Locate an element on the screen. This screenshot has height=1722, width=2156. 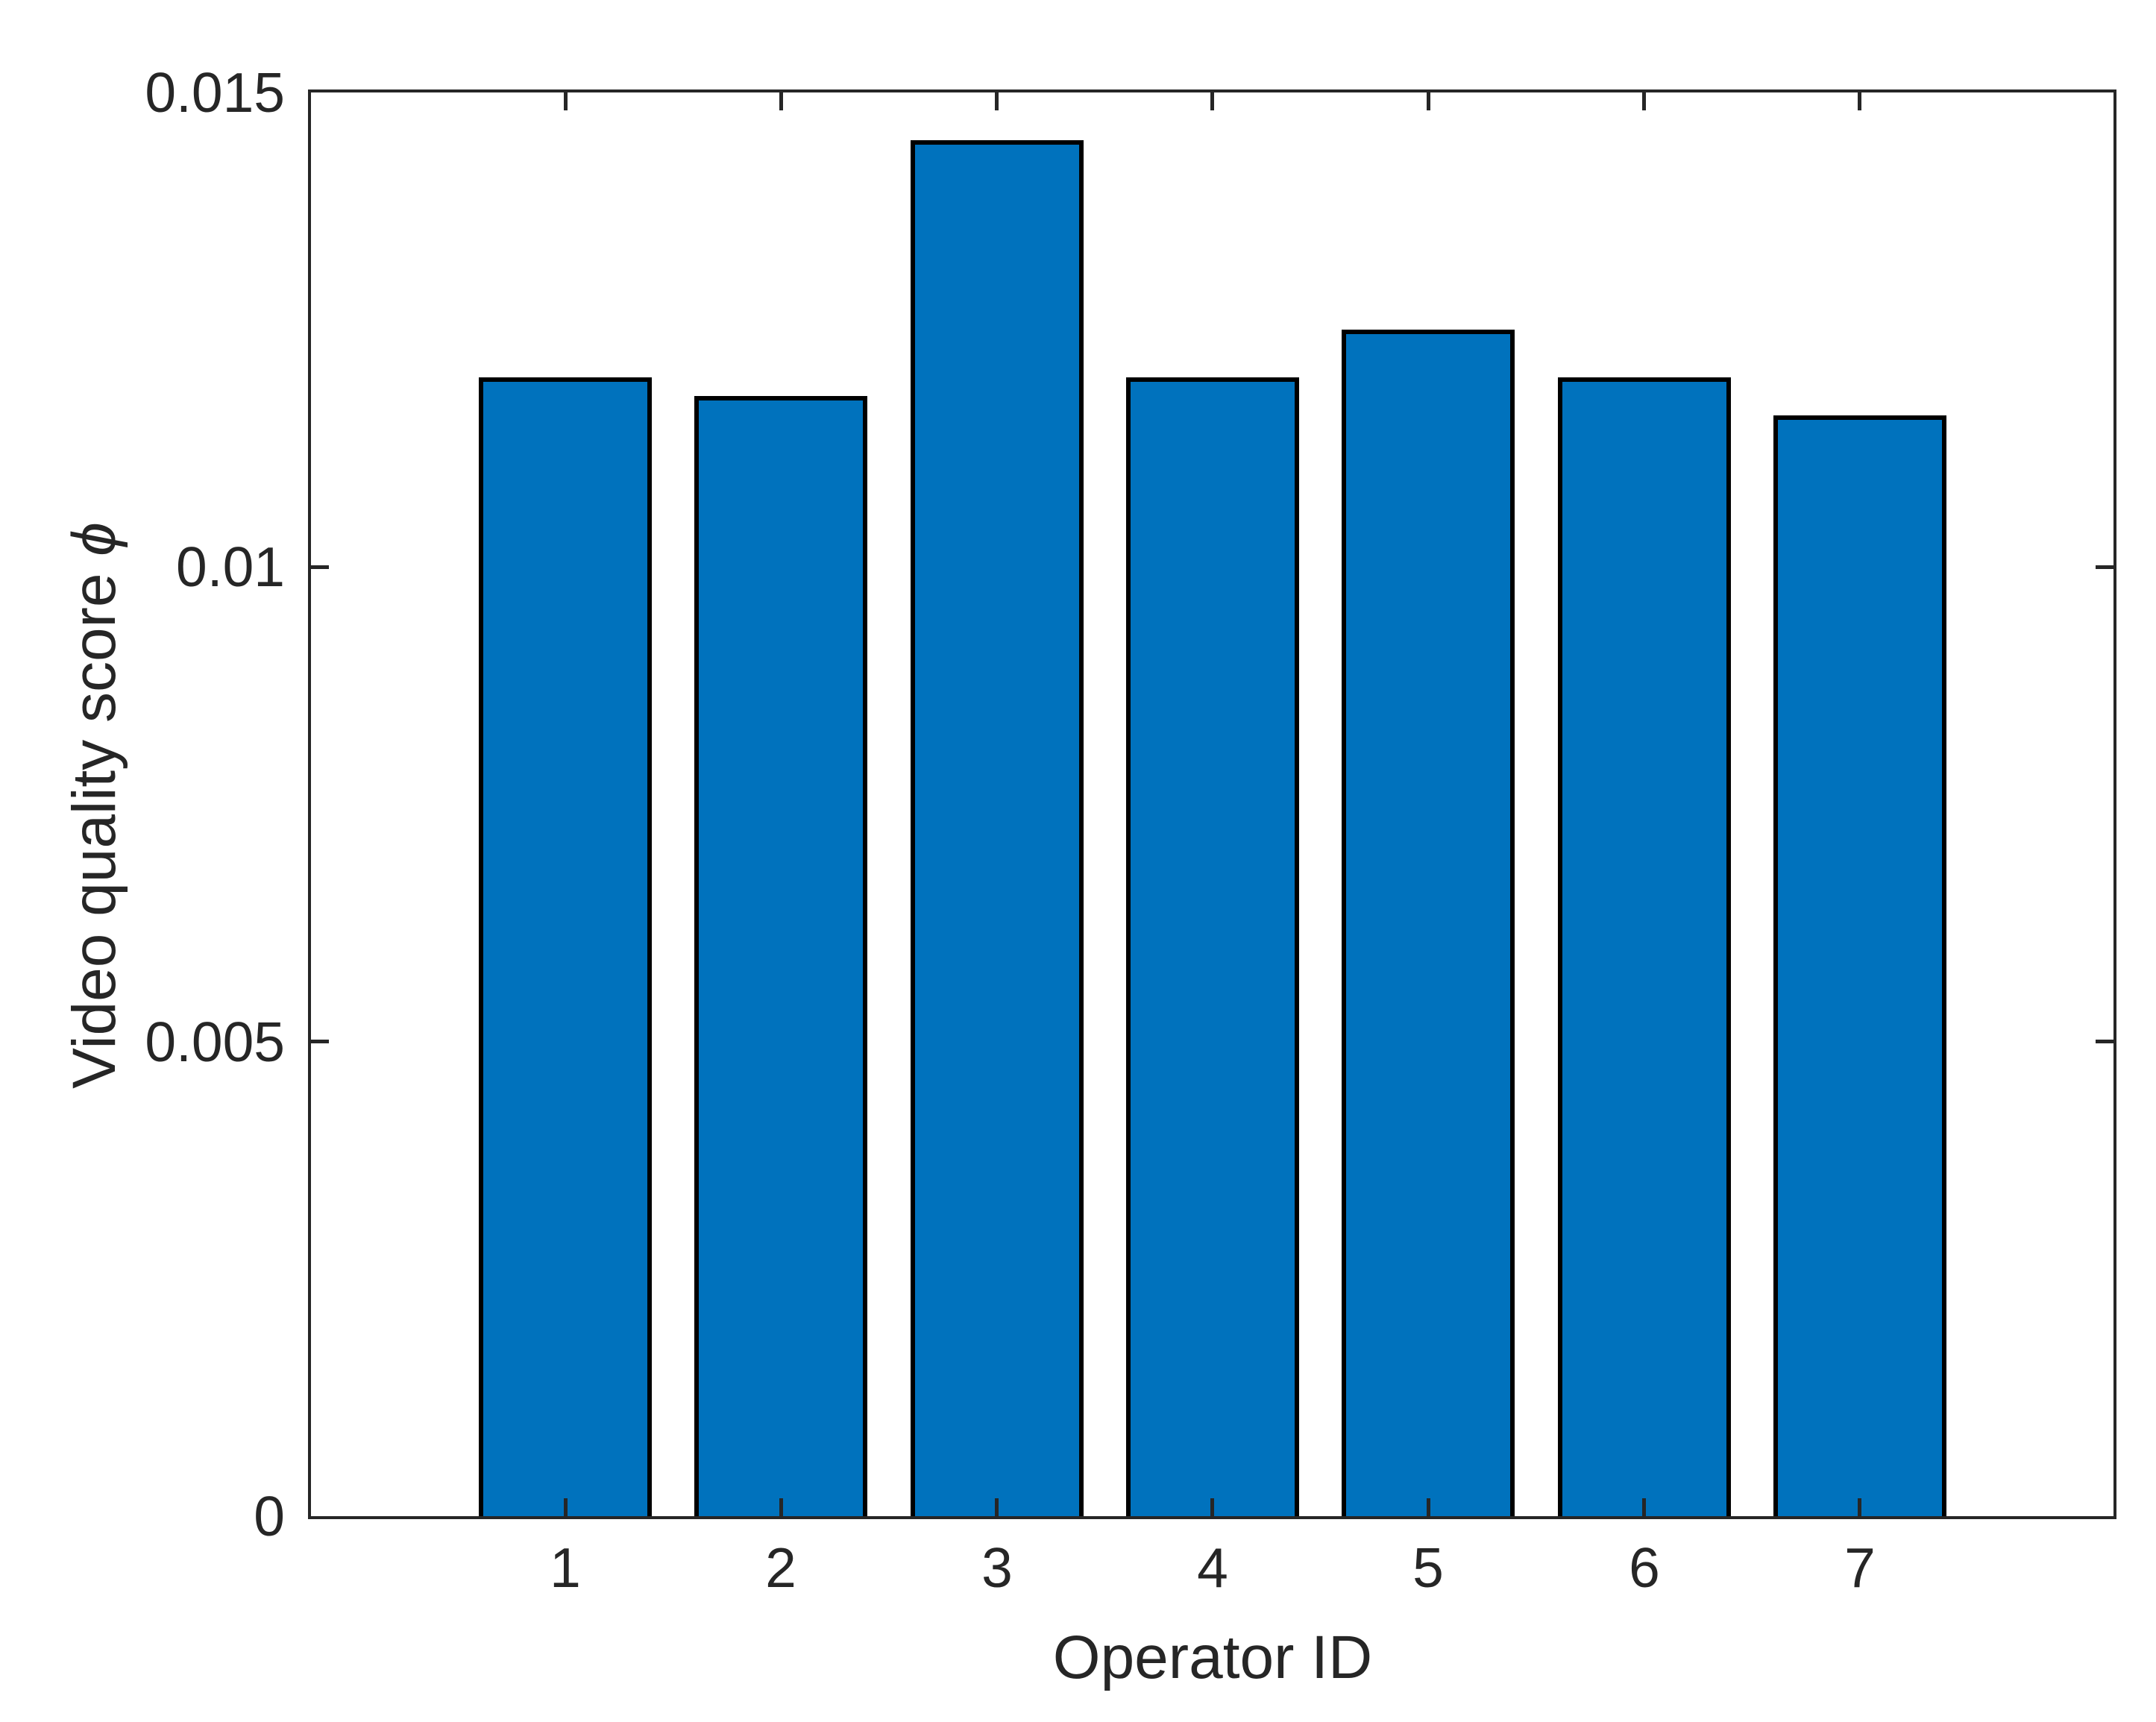
y-tick-label-0.015: 0.015 is located at coordinates (215, 92).